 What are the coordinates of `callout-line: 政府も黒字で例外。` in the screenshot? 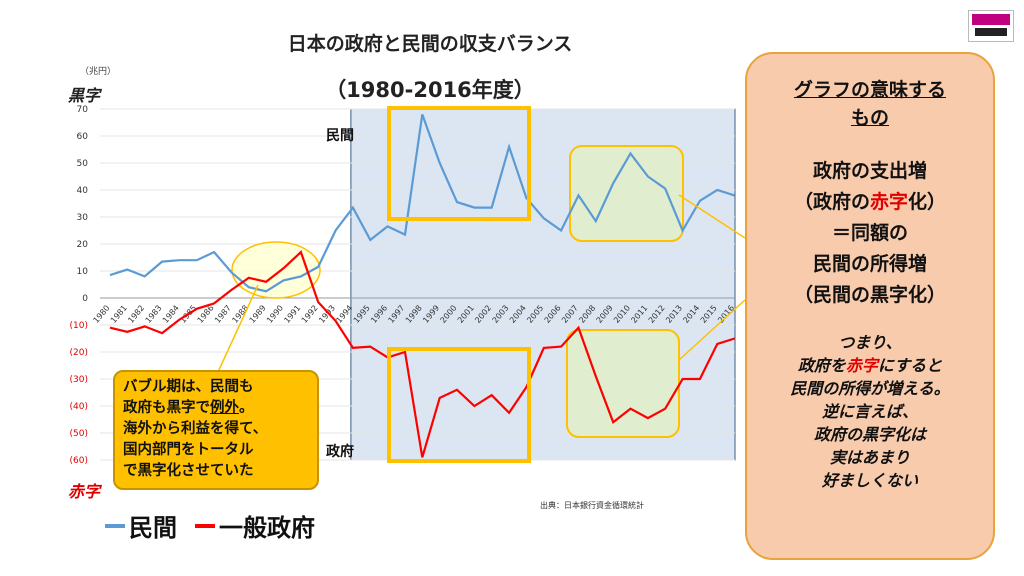 It's located at (216, 408).